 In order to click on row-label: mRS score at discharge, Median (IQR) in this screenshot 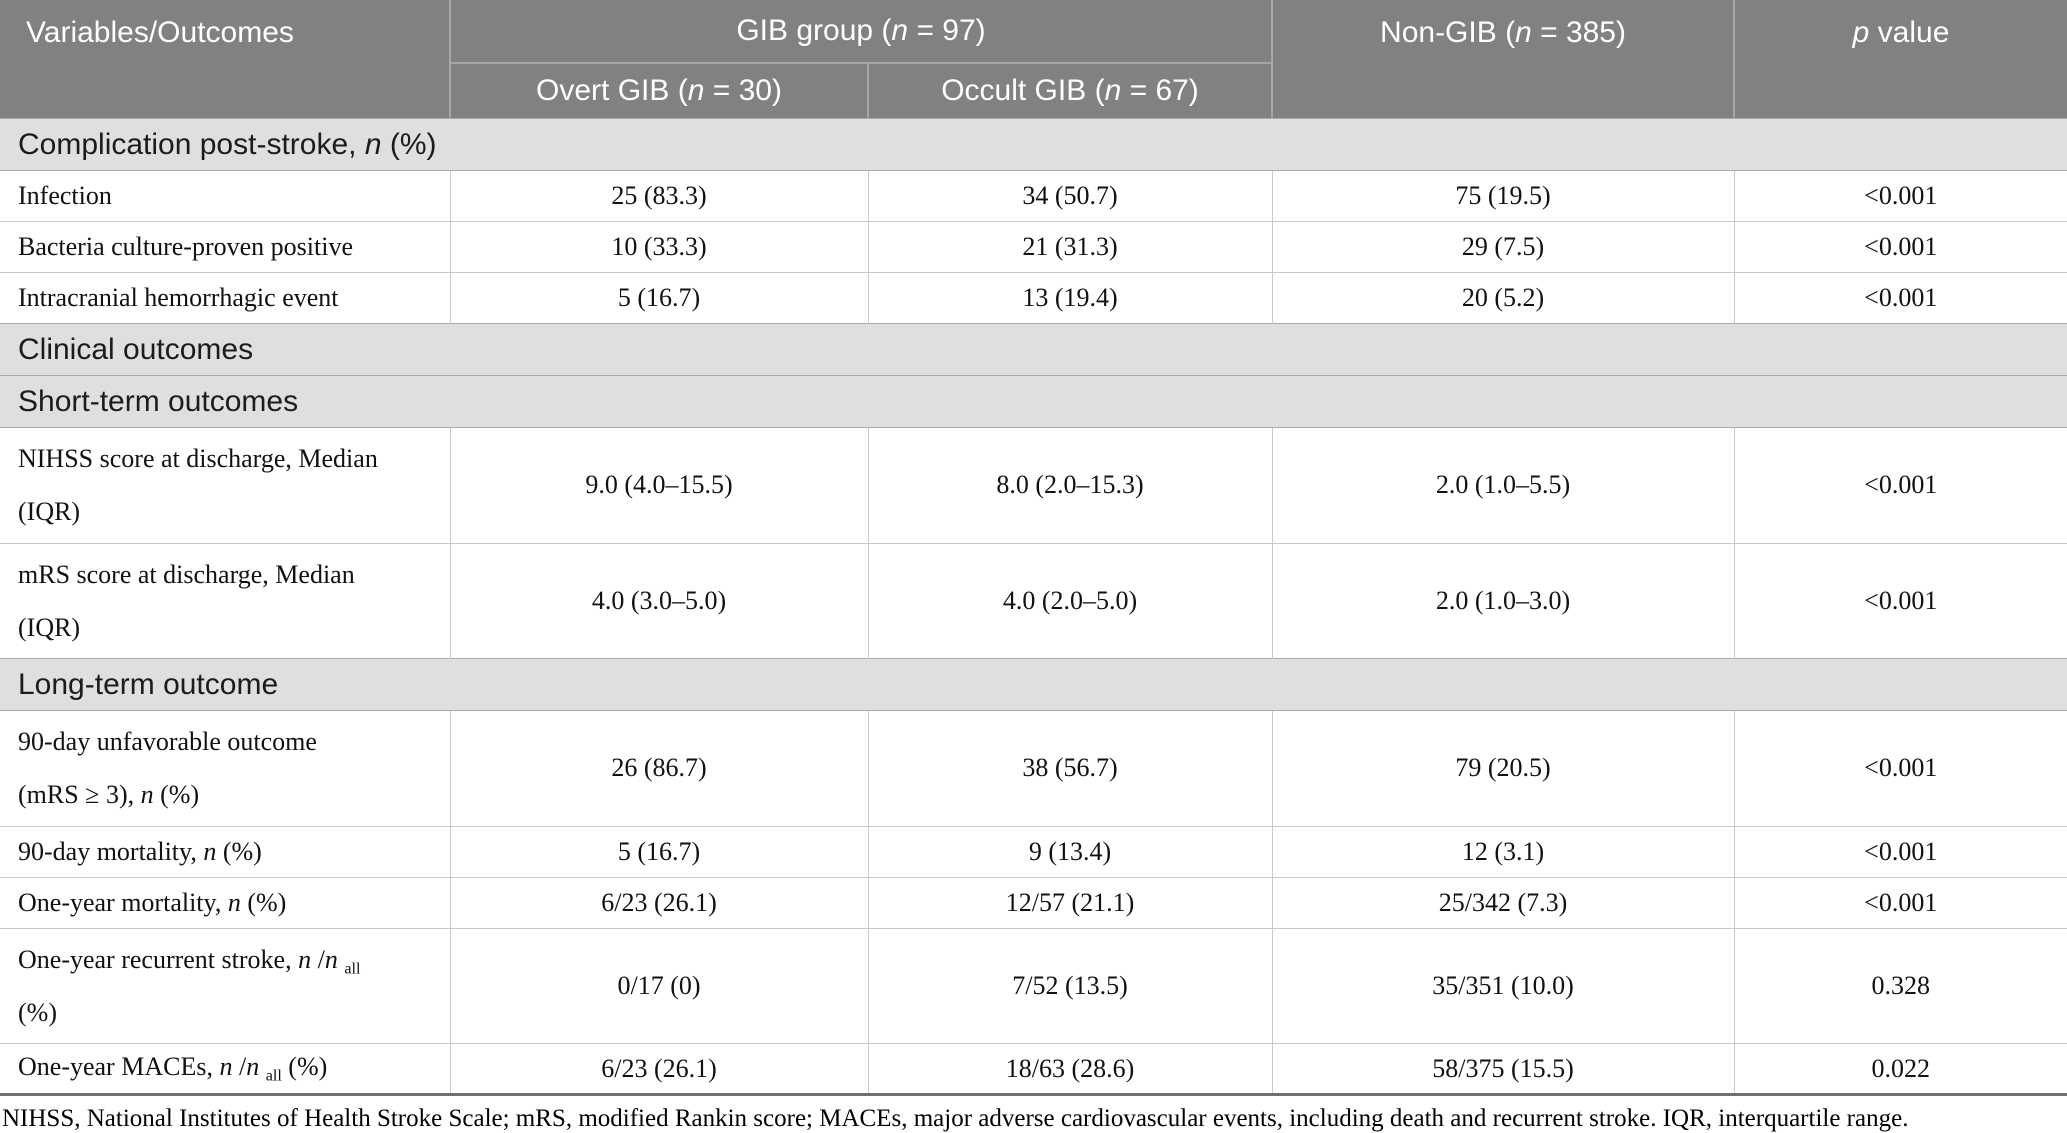, I will do `click(225, 600)`.